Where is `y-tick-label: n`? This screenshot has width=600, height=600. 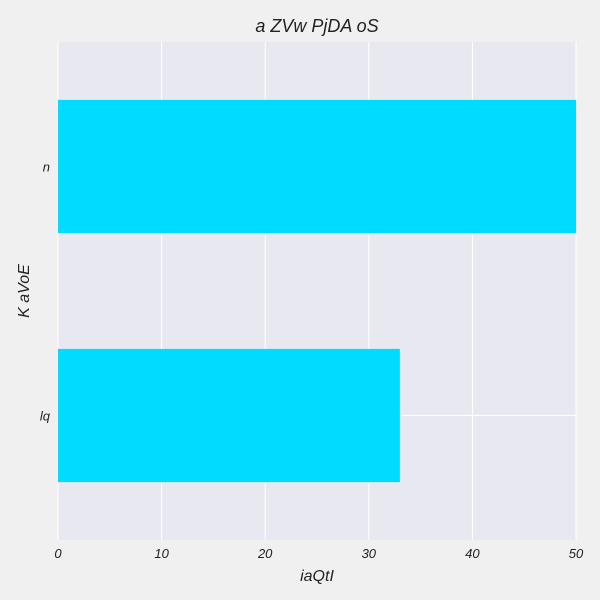
y-tick-label: n is located at coordinates (46, 167).